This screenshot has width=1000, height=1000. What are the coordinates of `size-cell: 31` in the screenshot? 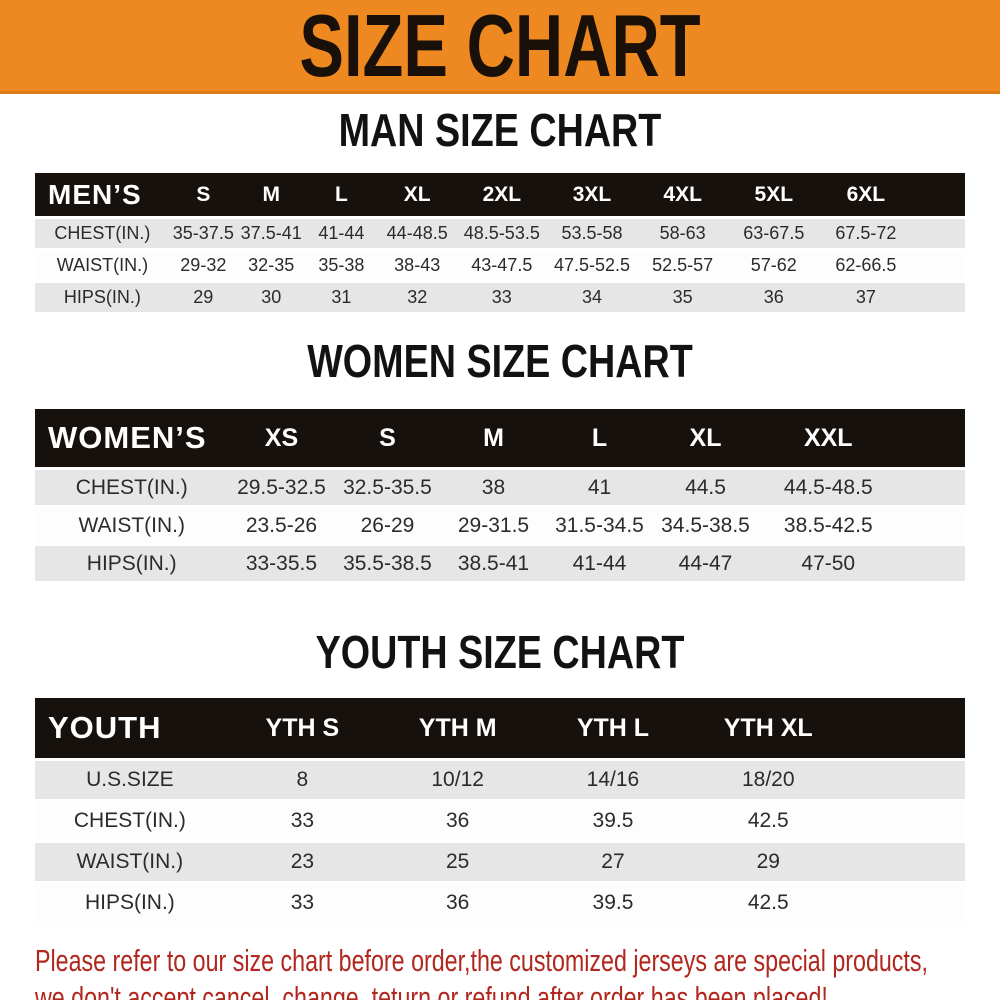 It's located at (341, 298).